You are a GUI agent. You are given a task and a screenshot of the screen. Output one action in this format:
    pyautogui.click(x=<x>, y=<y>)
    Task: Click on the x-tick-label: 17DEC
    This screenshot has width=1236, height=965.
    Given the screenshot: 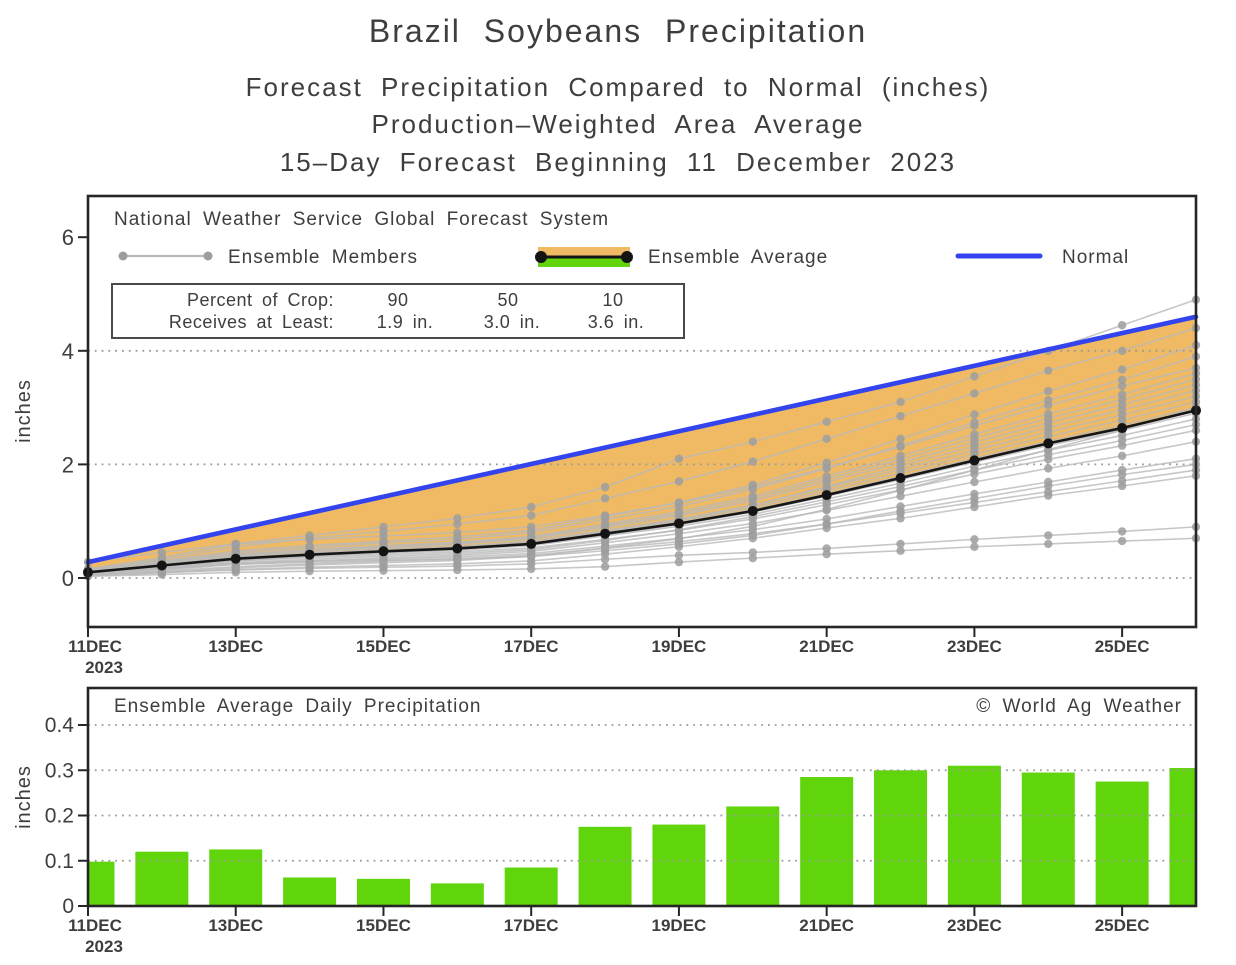 What is the action you would take?
    pyautogui.click(x=531, y=925)
    